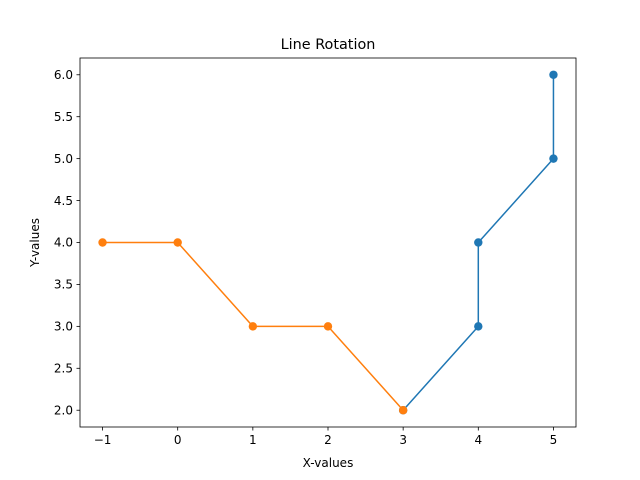 The height and width of the screenshot is (480, 640). What do you see at coordinates (63, 159) in the screenshot?
I see `y-tick-label: 5.0` at bounding box center [63, 159].